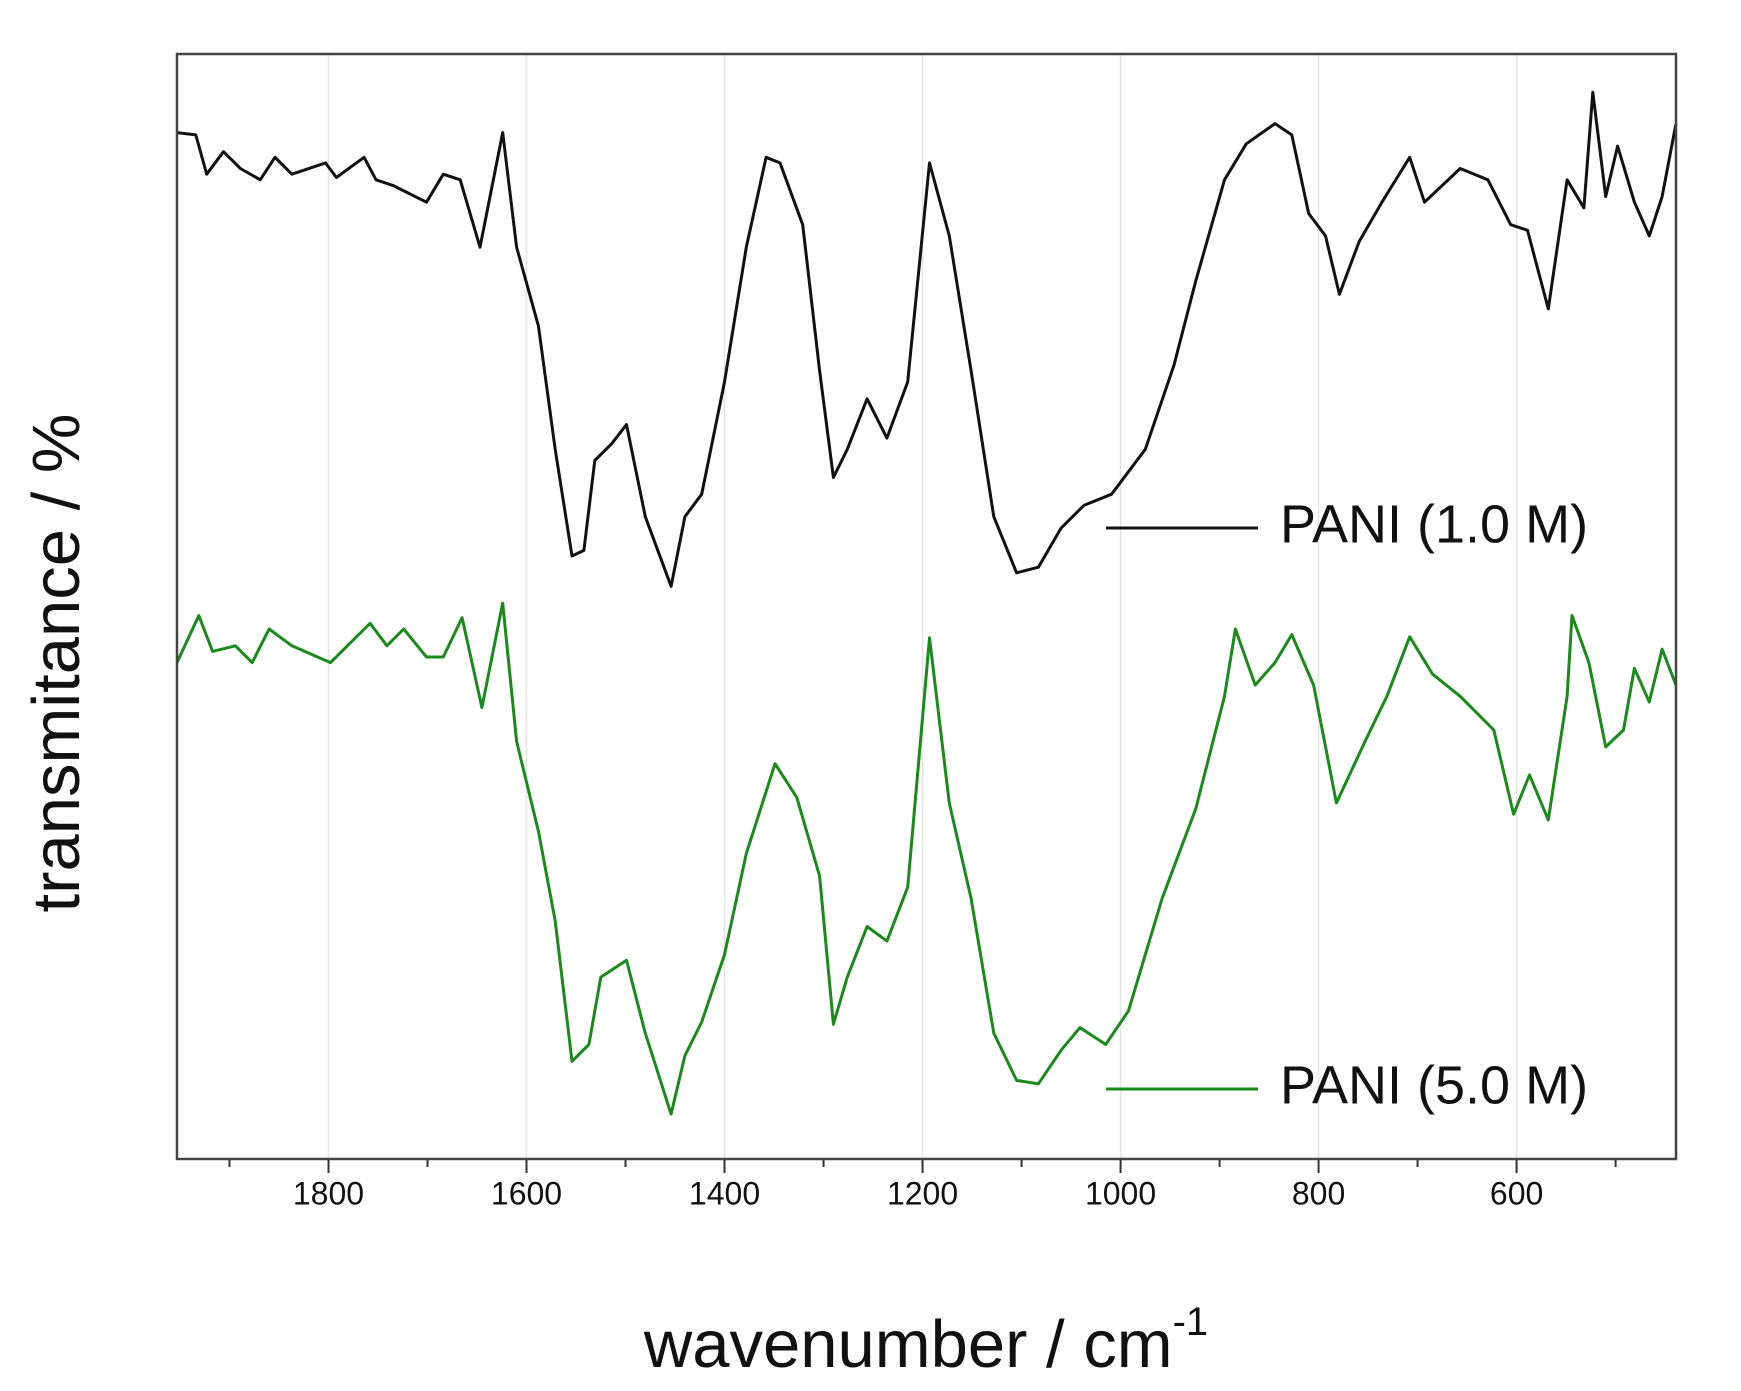  Describe the element at coordinates (56, 663) in the screenshot. I see `y-axis-title: transmitance / %` at that location.